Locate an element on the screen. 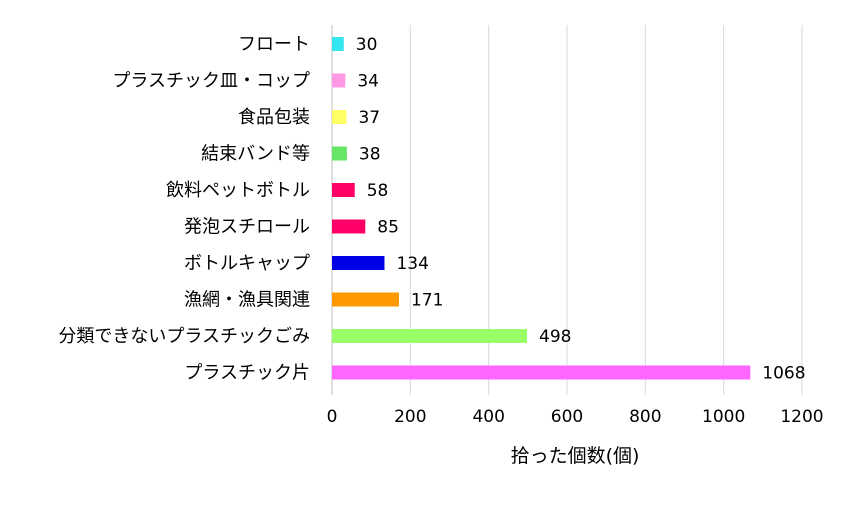  category-label: 結束バンド等 is located at coordinates (255, 154).